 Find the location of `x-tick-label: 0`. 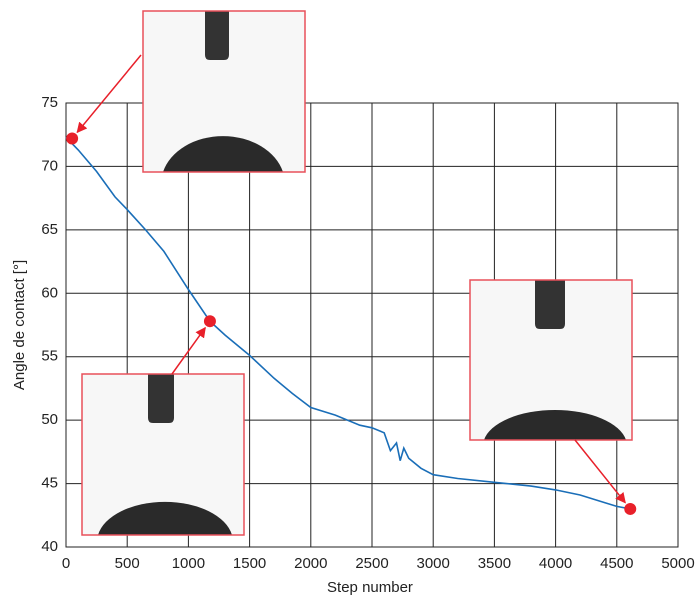

x-tick-label: 0 is located at coordinates (66, 563).